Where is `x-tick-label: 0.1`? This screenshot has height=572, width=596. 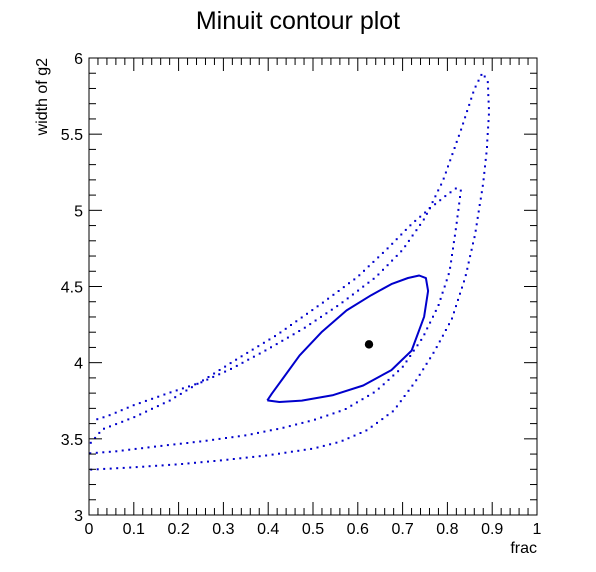
x-tick-label: 0.1 is located at coordinates (134, 529).